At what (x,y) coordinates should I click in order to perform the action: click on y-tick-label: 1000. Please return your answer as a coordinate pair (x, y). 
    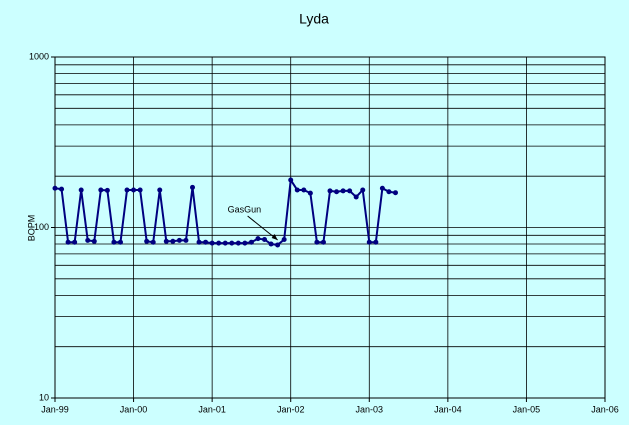
    Looking at the image, I should click on (39, 56).